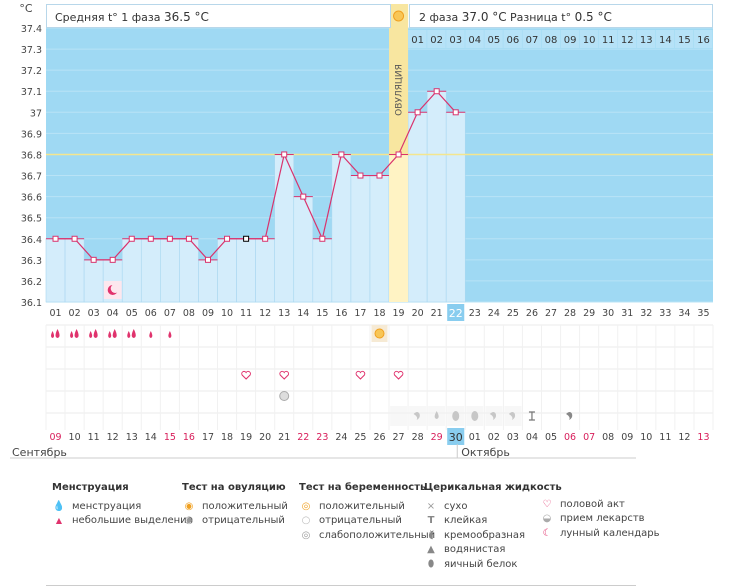 The image size is (750, 587). What do you see at coordinates (513, 437) in the screenshot?
I see `calendar-date: 03` at bounding box center [513, 437].